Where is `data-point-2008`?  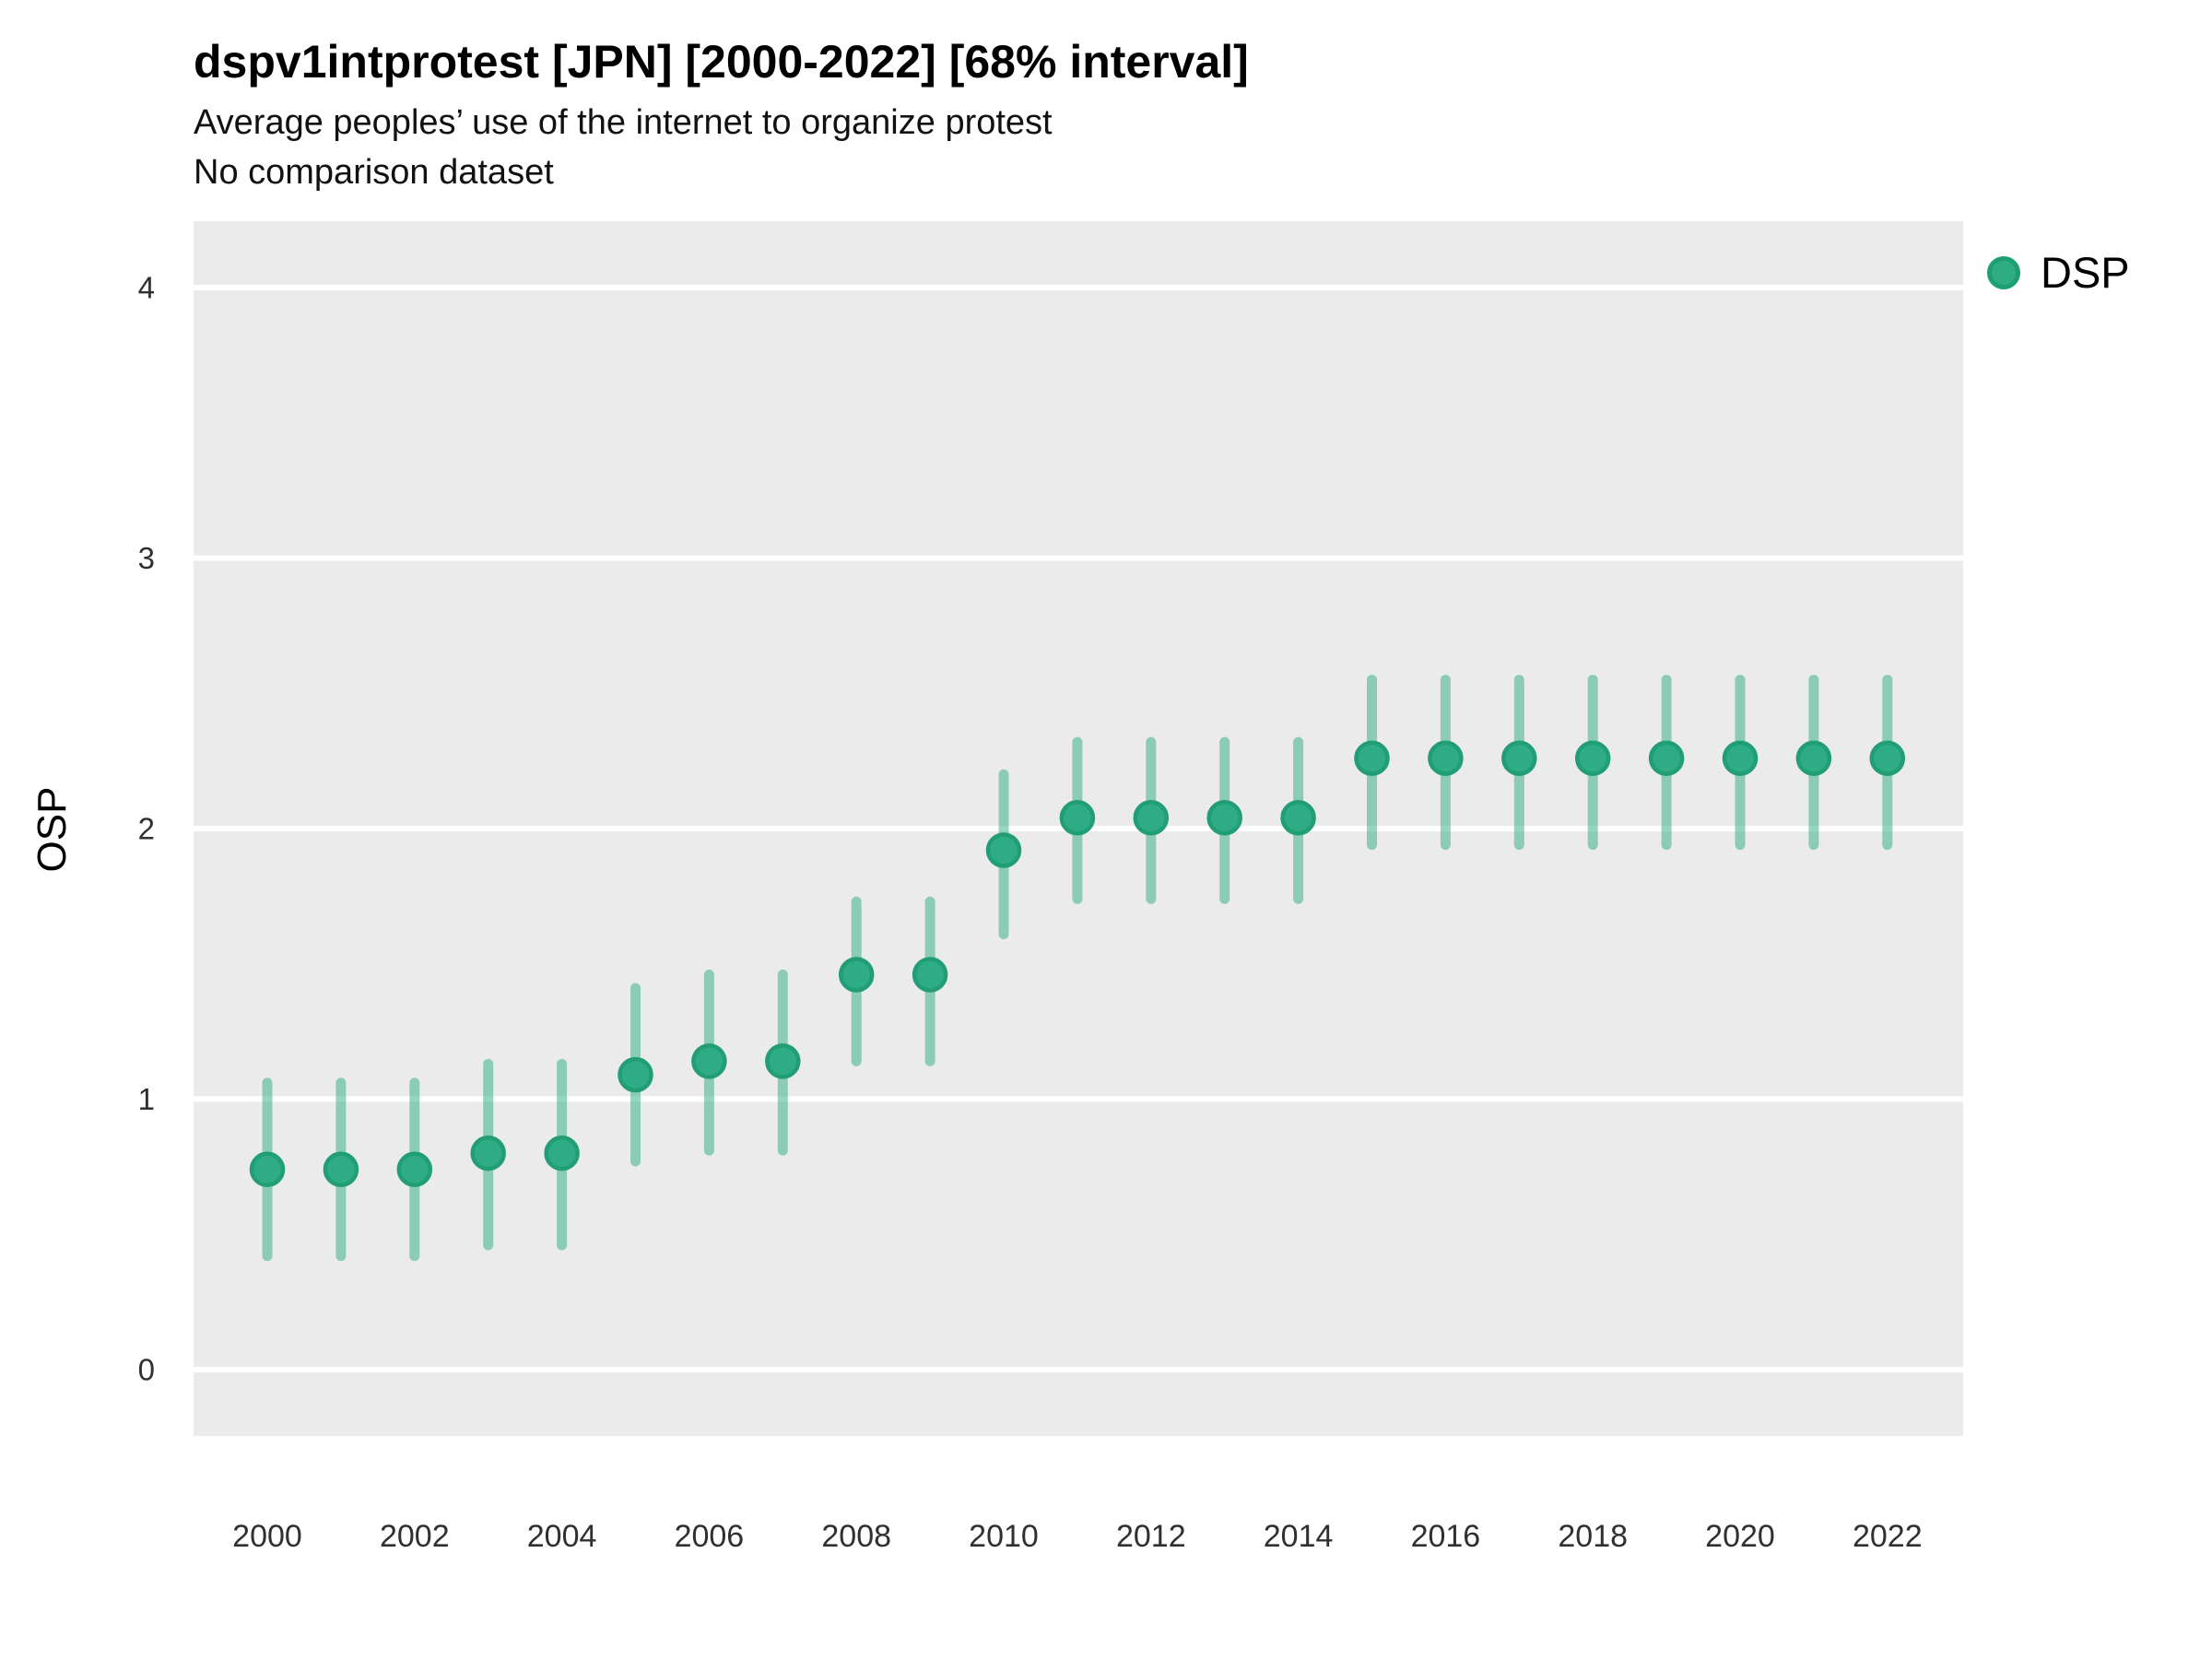
data-point-2008 is located at coordinates (856, 975).